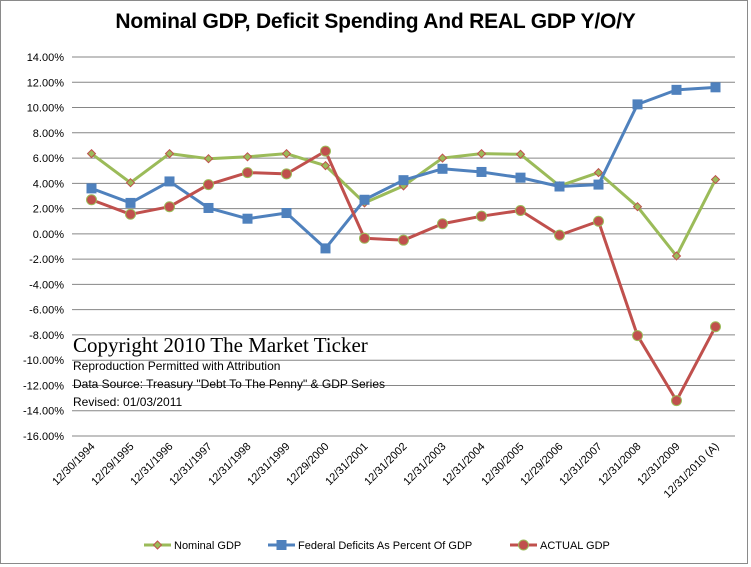  What do you see at coordinates (575, 546) in the screenshot?
I see `legend-label: ACTUAL GDP` at bounding box center [575, 546].